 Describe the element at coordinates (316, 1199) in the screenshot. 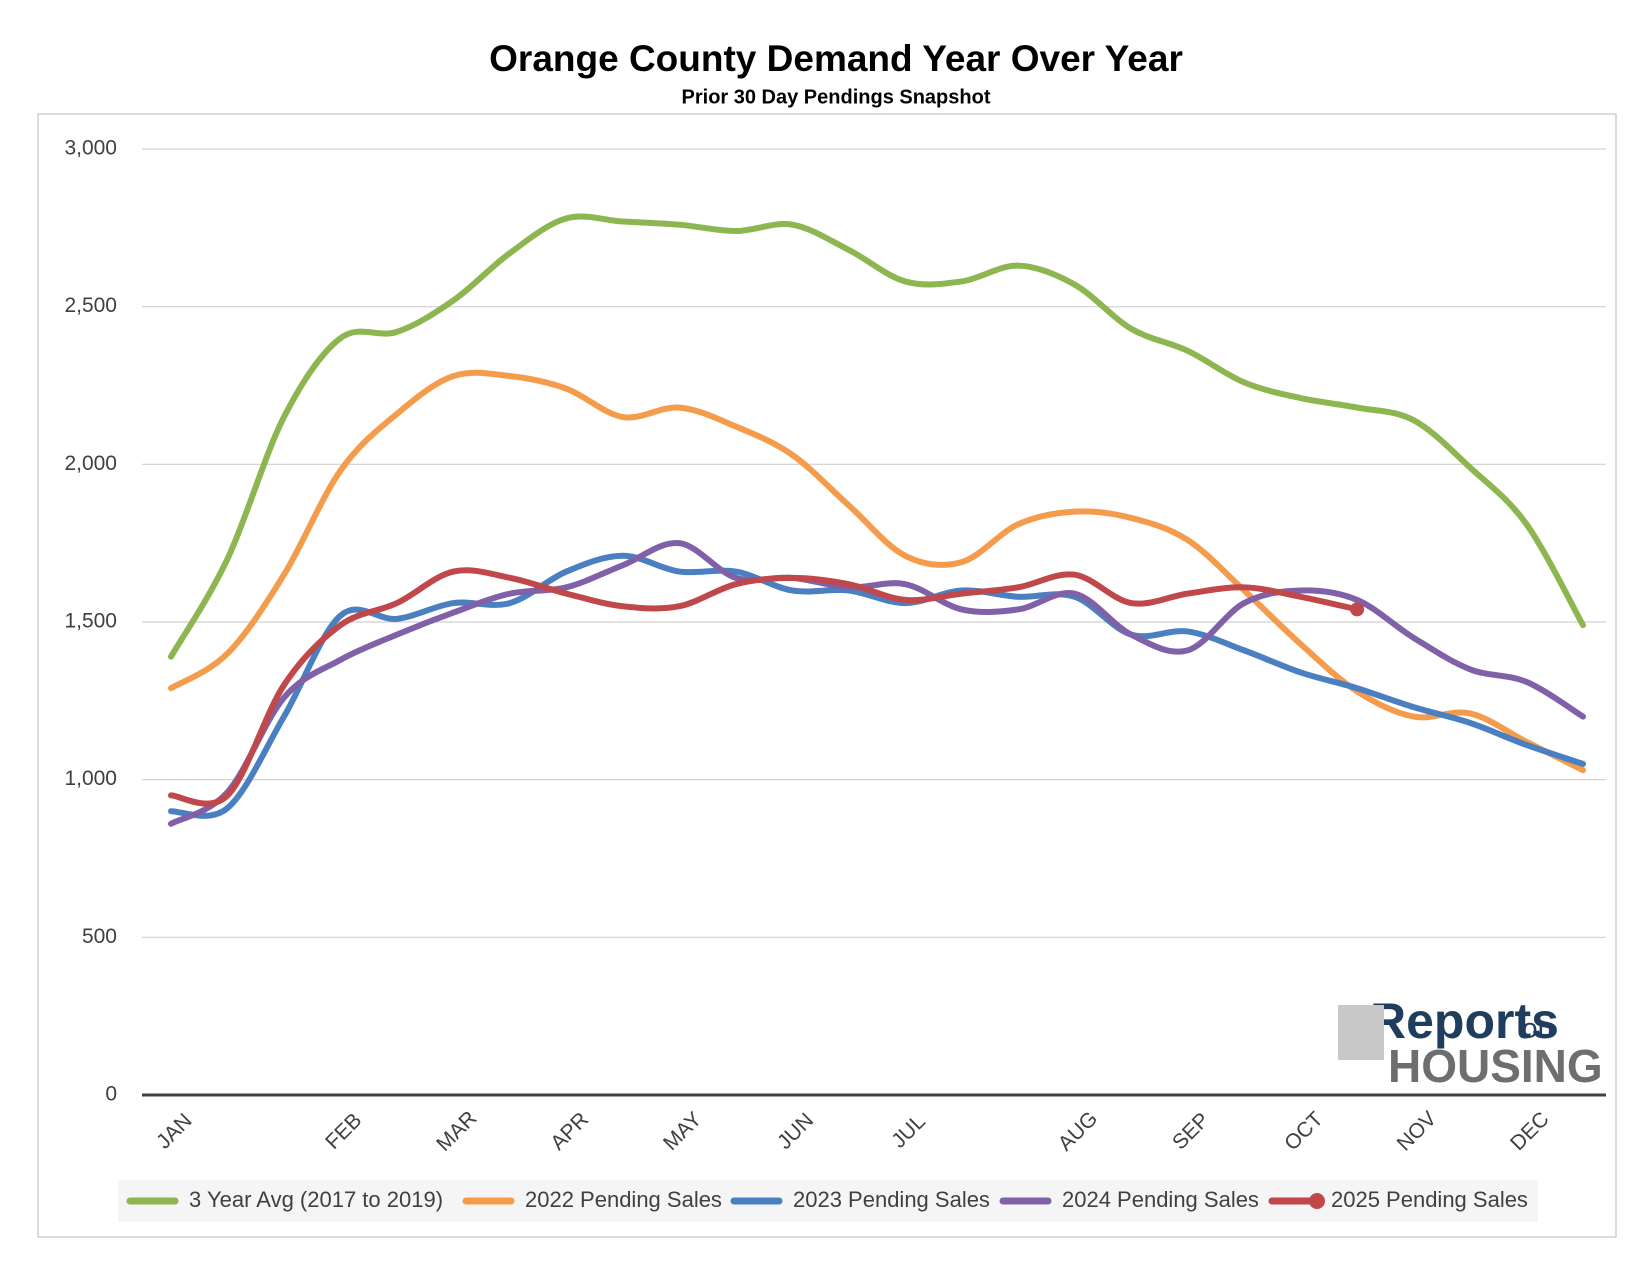

I see `legend-label: 3 Year Avg (2017 to 2019)` at that location.